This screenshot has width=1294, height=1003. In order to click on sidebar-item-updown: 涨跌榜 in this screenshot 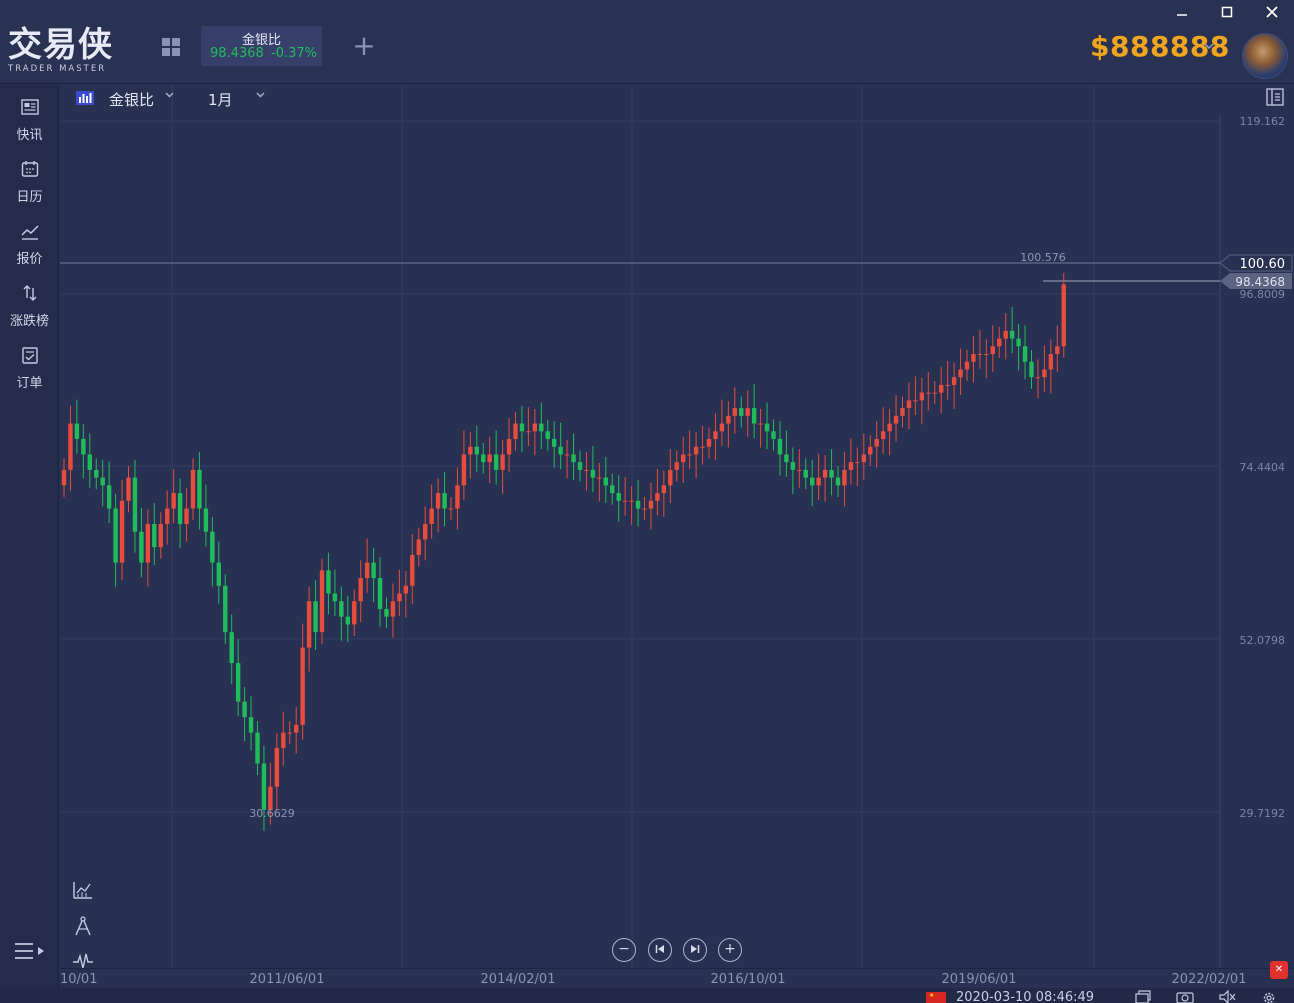, I will do `click(29, 305)`.